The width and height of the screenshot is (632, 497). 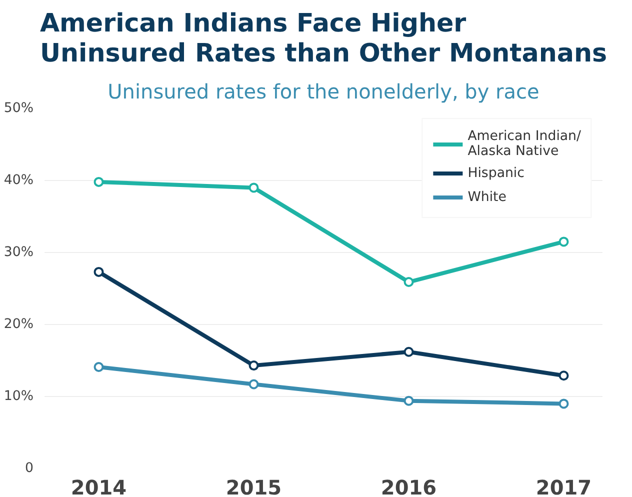 I want to click on legend-label: White, so click(x=487, y=197).